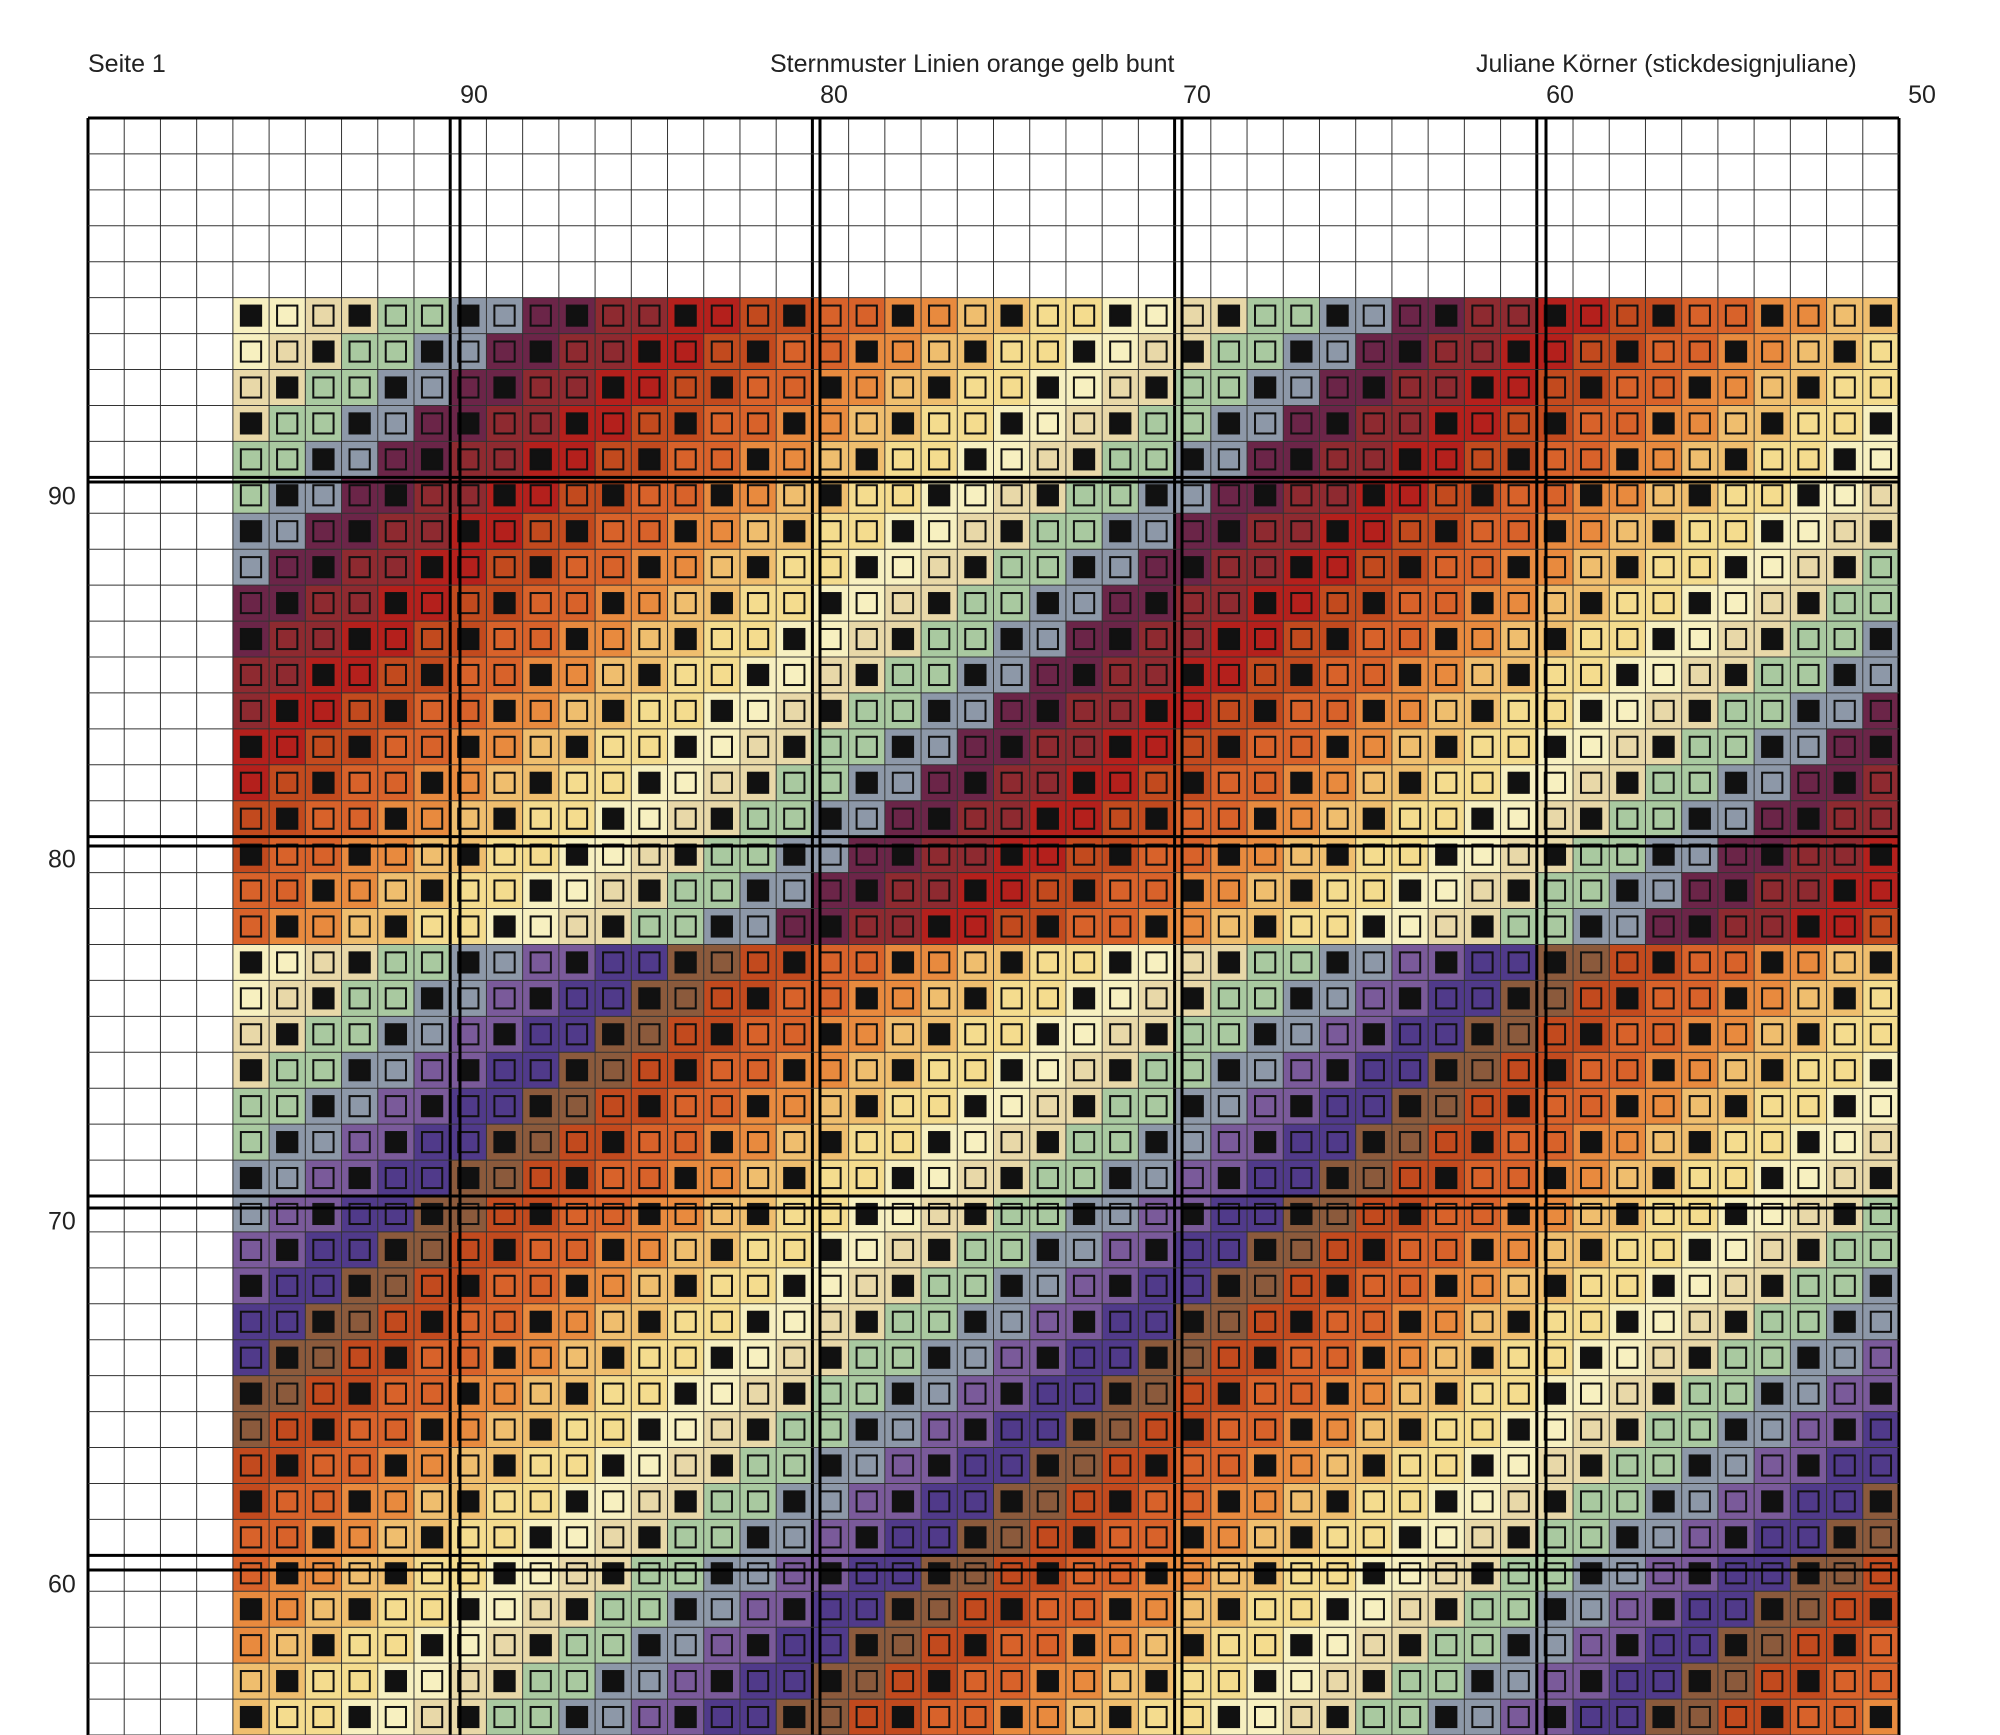 Image resolution: width=2000 pixels, height=1735 pixels. I want to click on author-credit: Juliane Körner (stickdesignjuliane), so click(1666, 64).